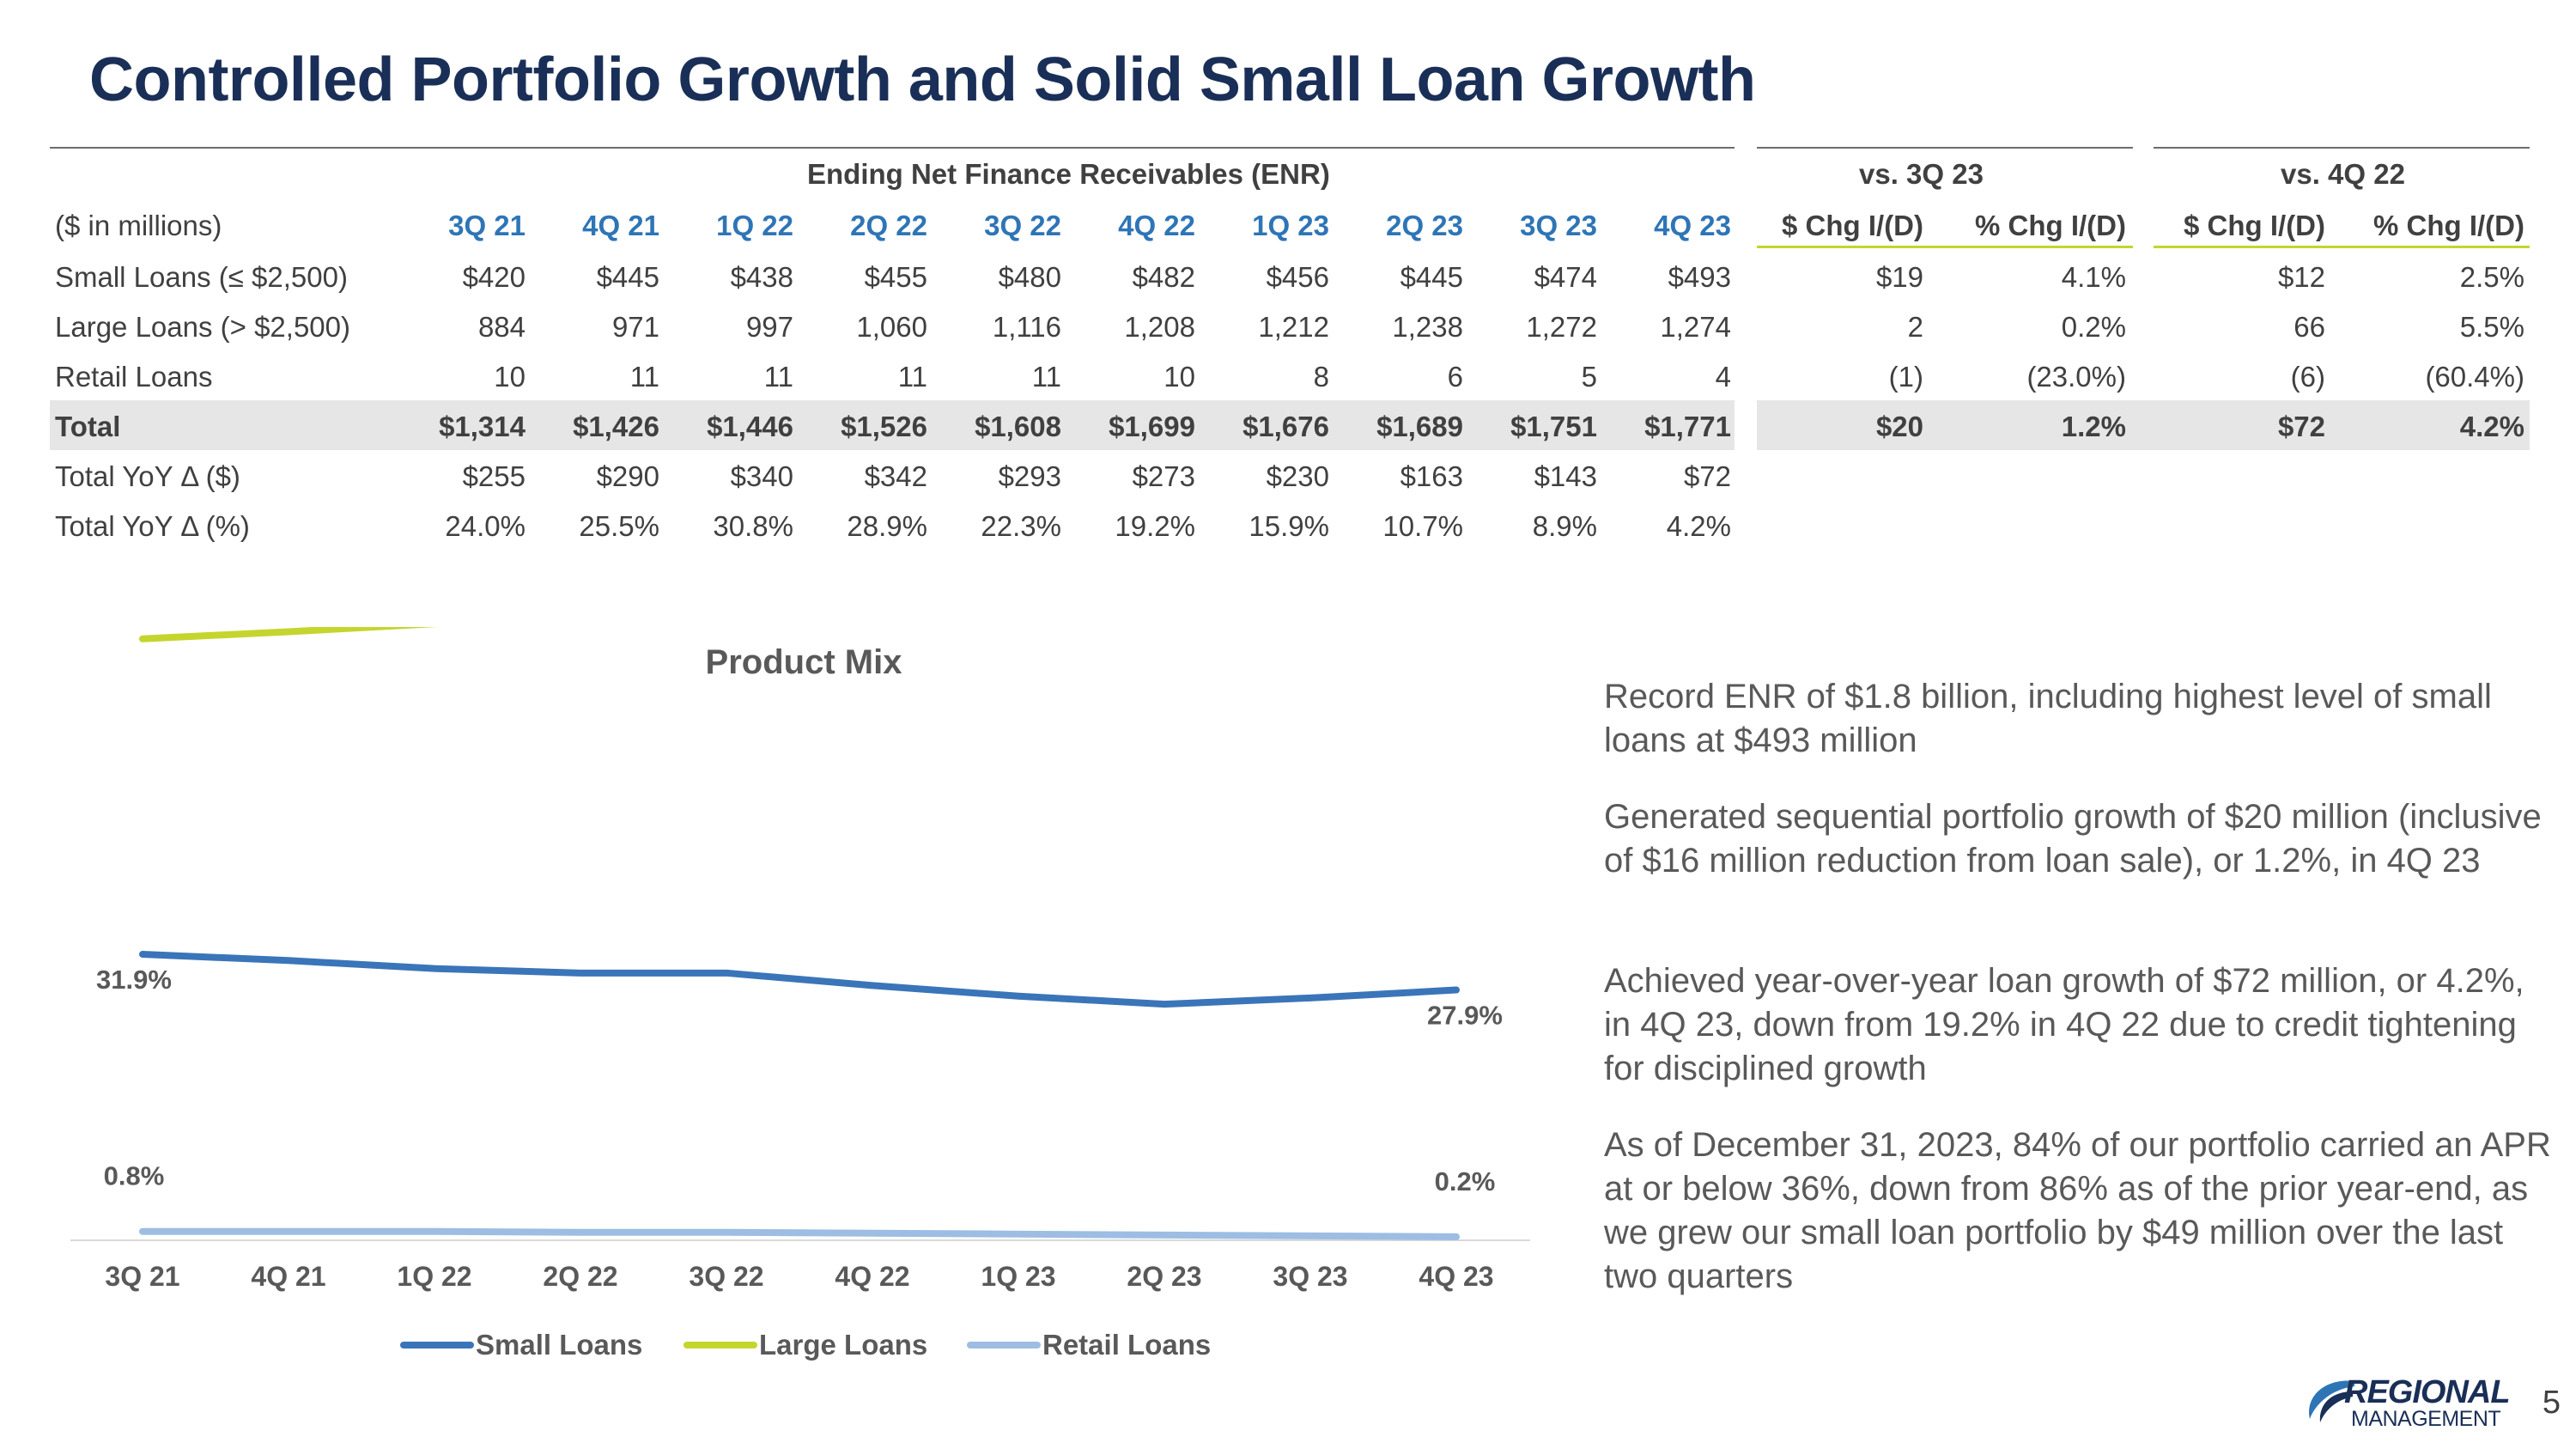 The height and width of the screenshot is (1449, 2576). I want to click on row-label: Retail Loans, so click(134, 377).